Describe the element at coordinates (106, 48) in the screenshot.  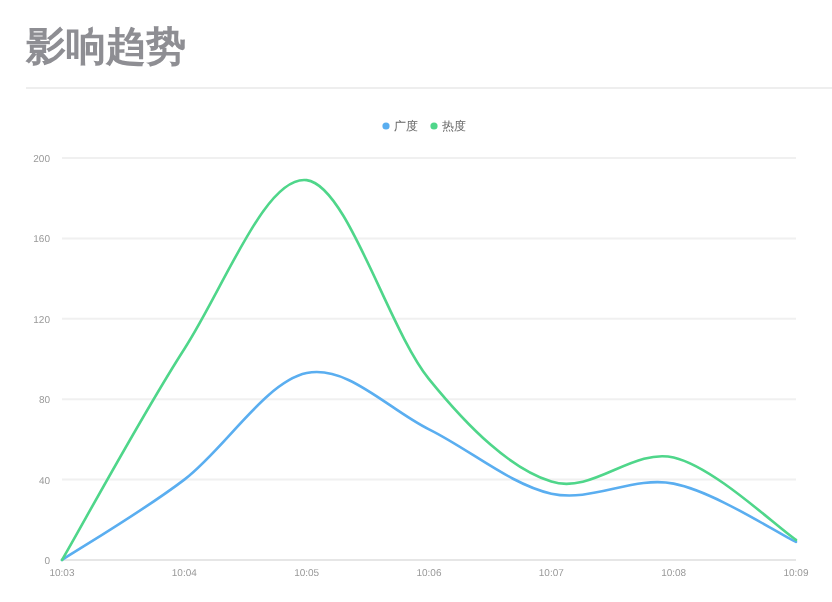
I see `title: 影响趋势` at that location.